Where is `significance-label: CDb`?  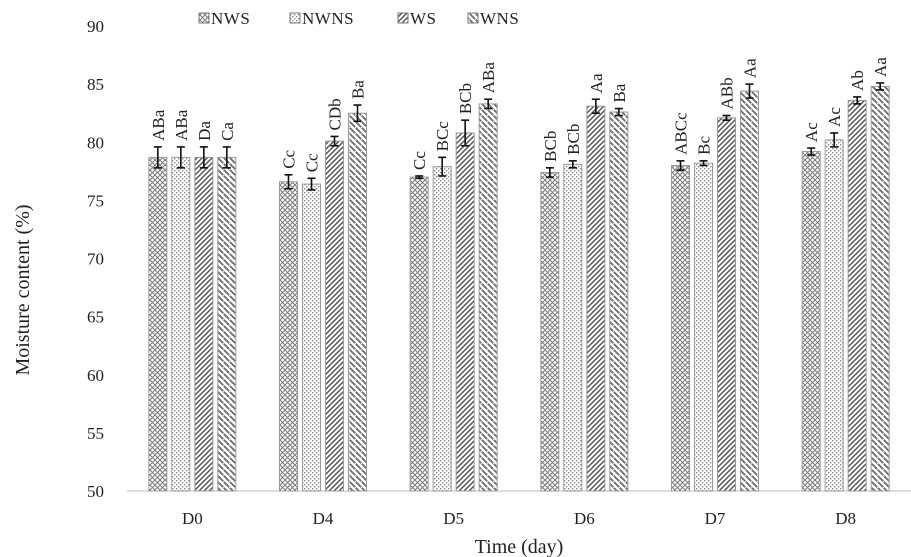 significance-label: CDb is located at coordinates (335, 114).